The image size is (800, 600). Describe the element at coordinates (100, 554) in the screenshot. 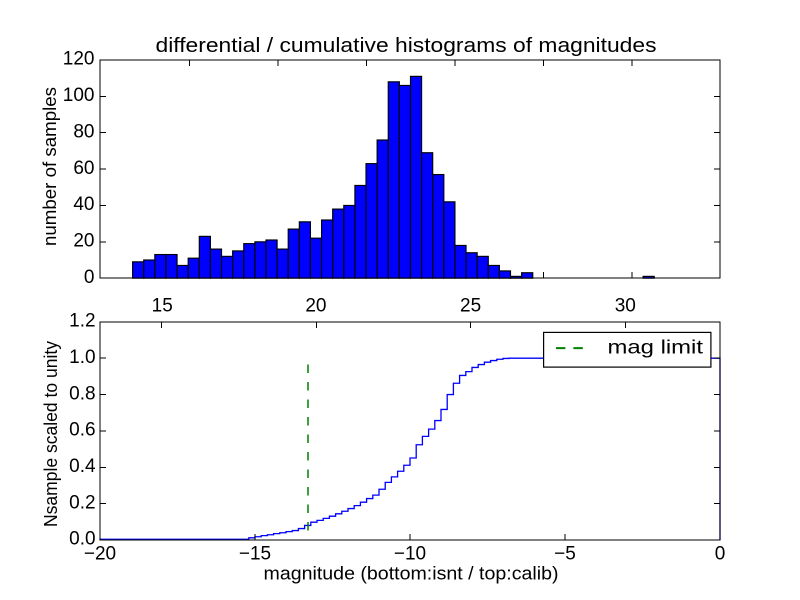

I see `svg-text: −20` at that location.